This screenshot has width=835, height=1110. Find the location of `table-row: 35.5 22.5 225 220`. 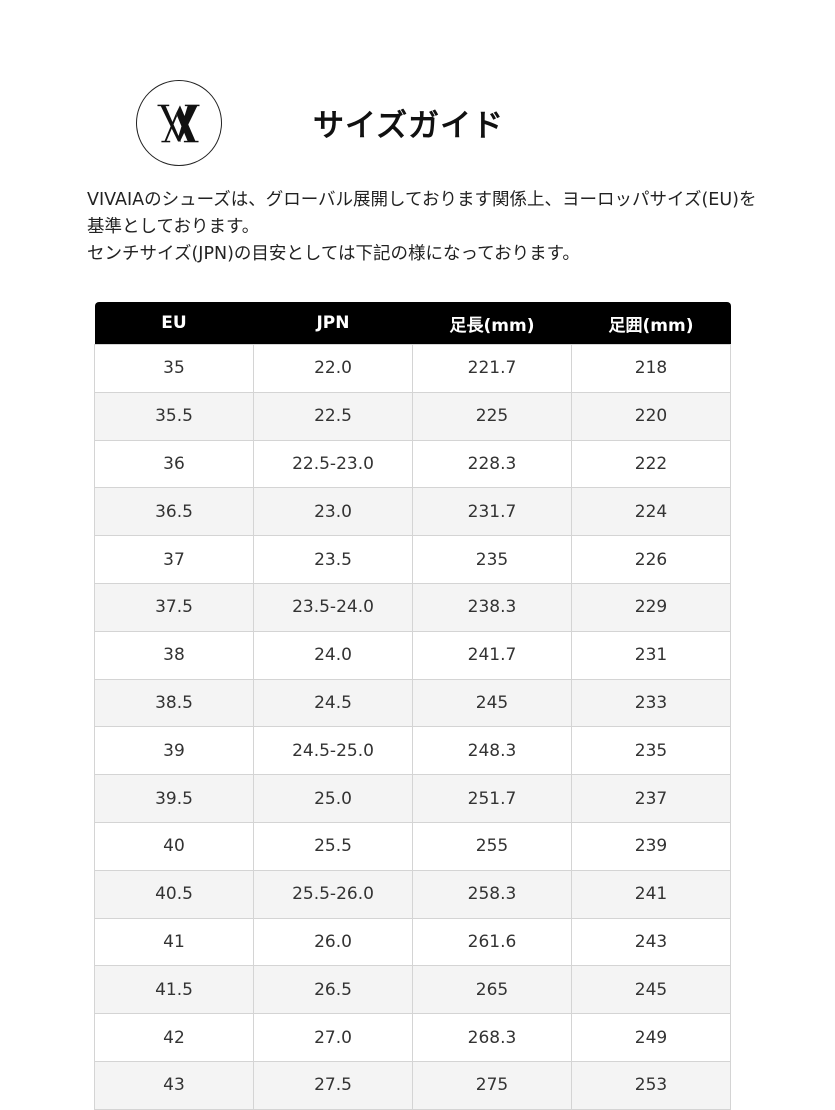

table-row: 35.5 22.5 225 220 is located at coordinates (412, 416).